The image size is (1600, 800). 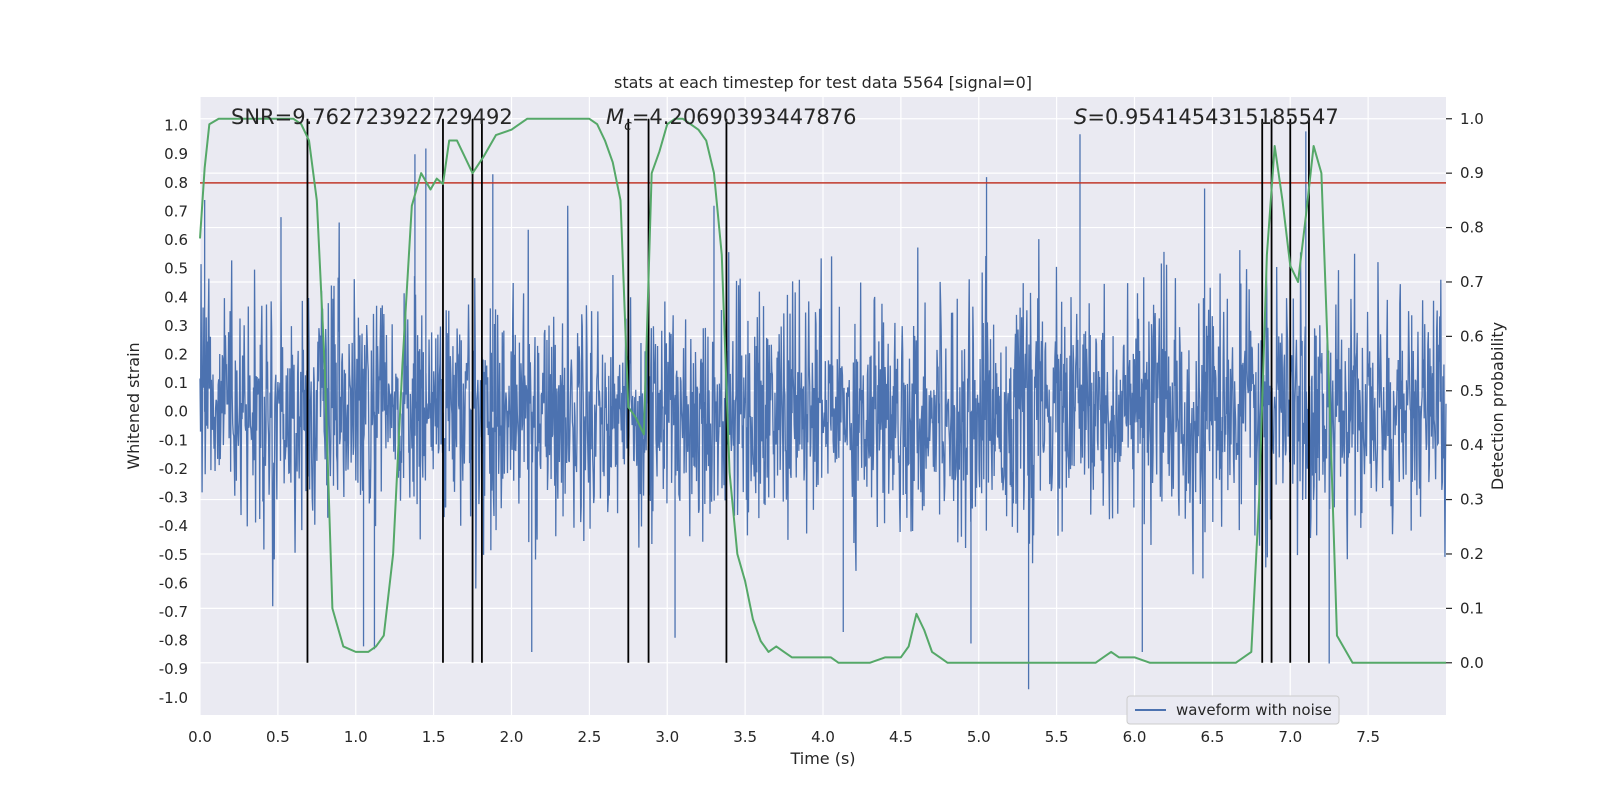 What do you see at coordinates (356, 737) in the screenshot?
I see `x-tick-label: 1.0` at bounding box center [356, 737].